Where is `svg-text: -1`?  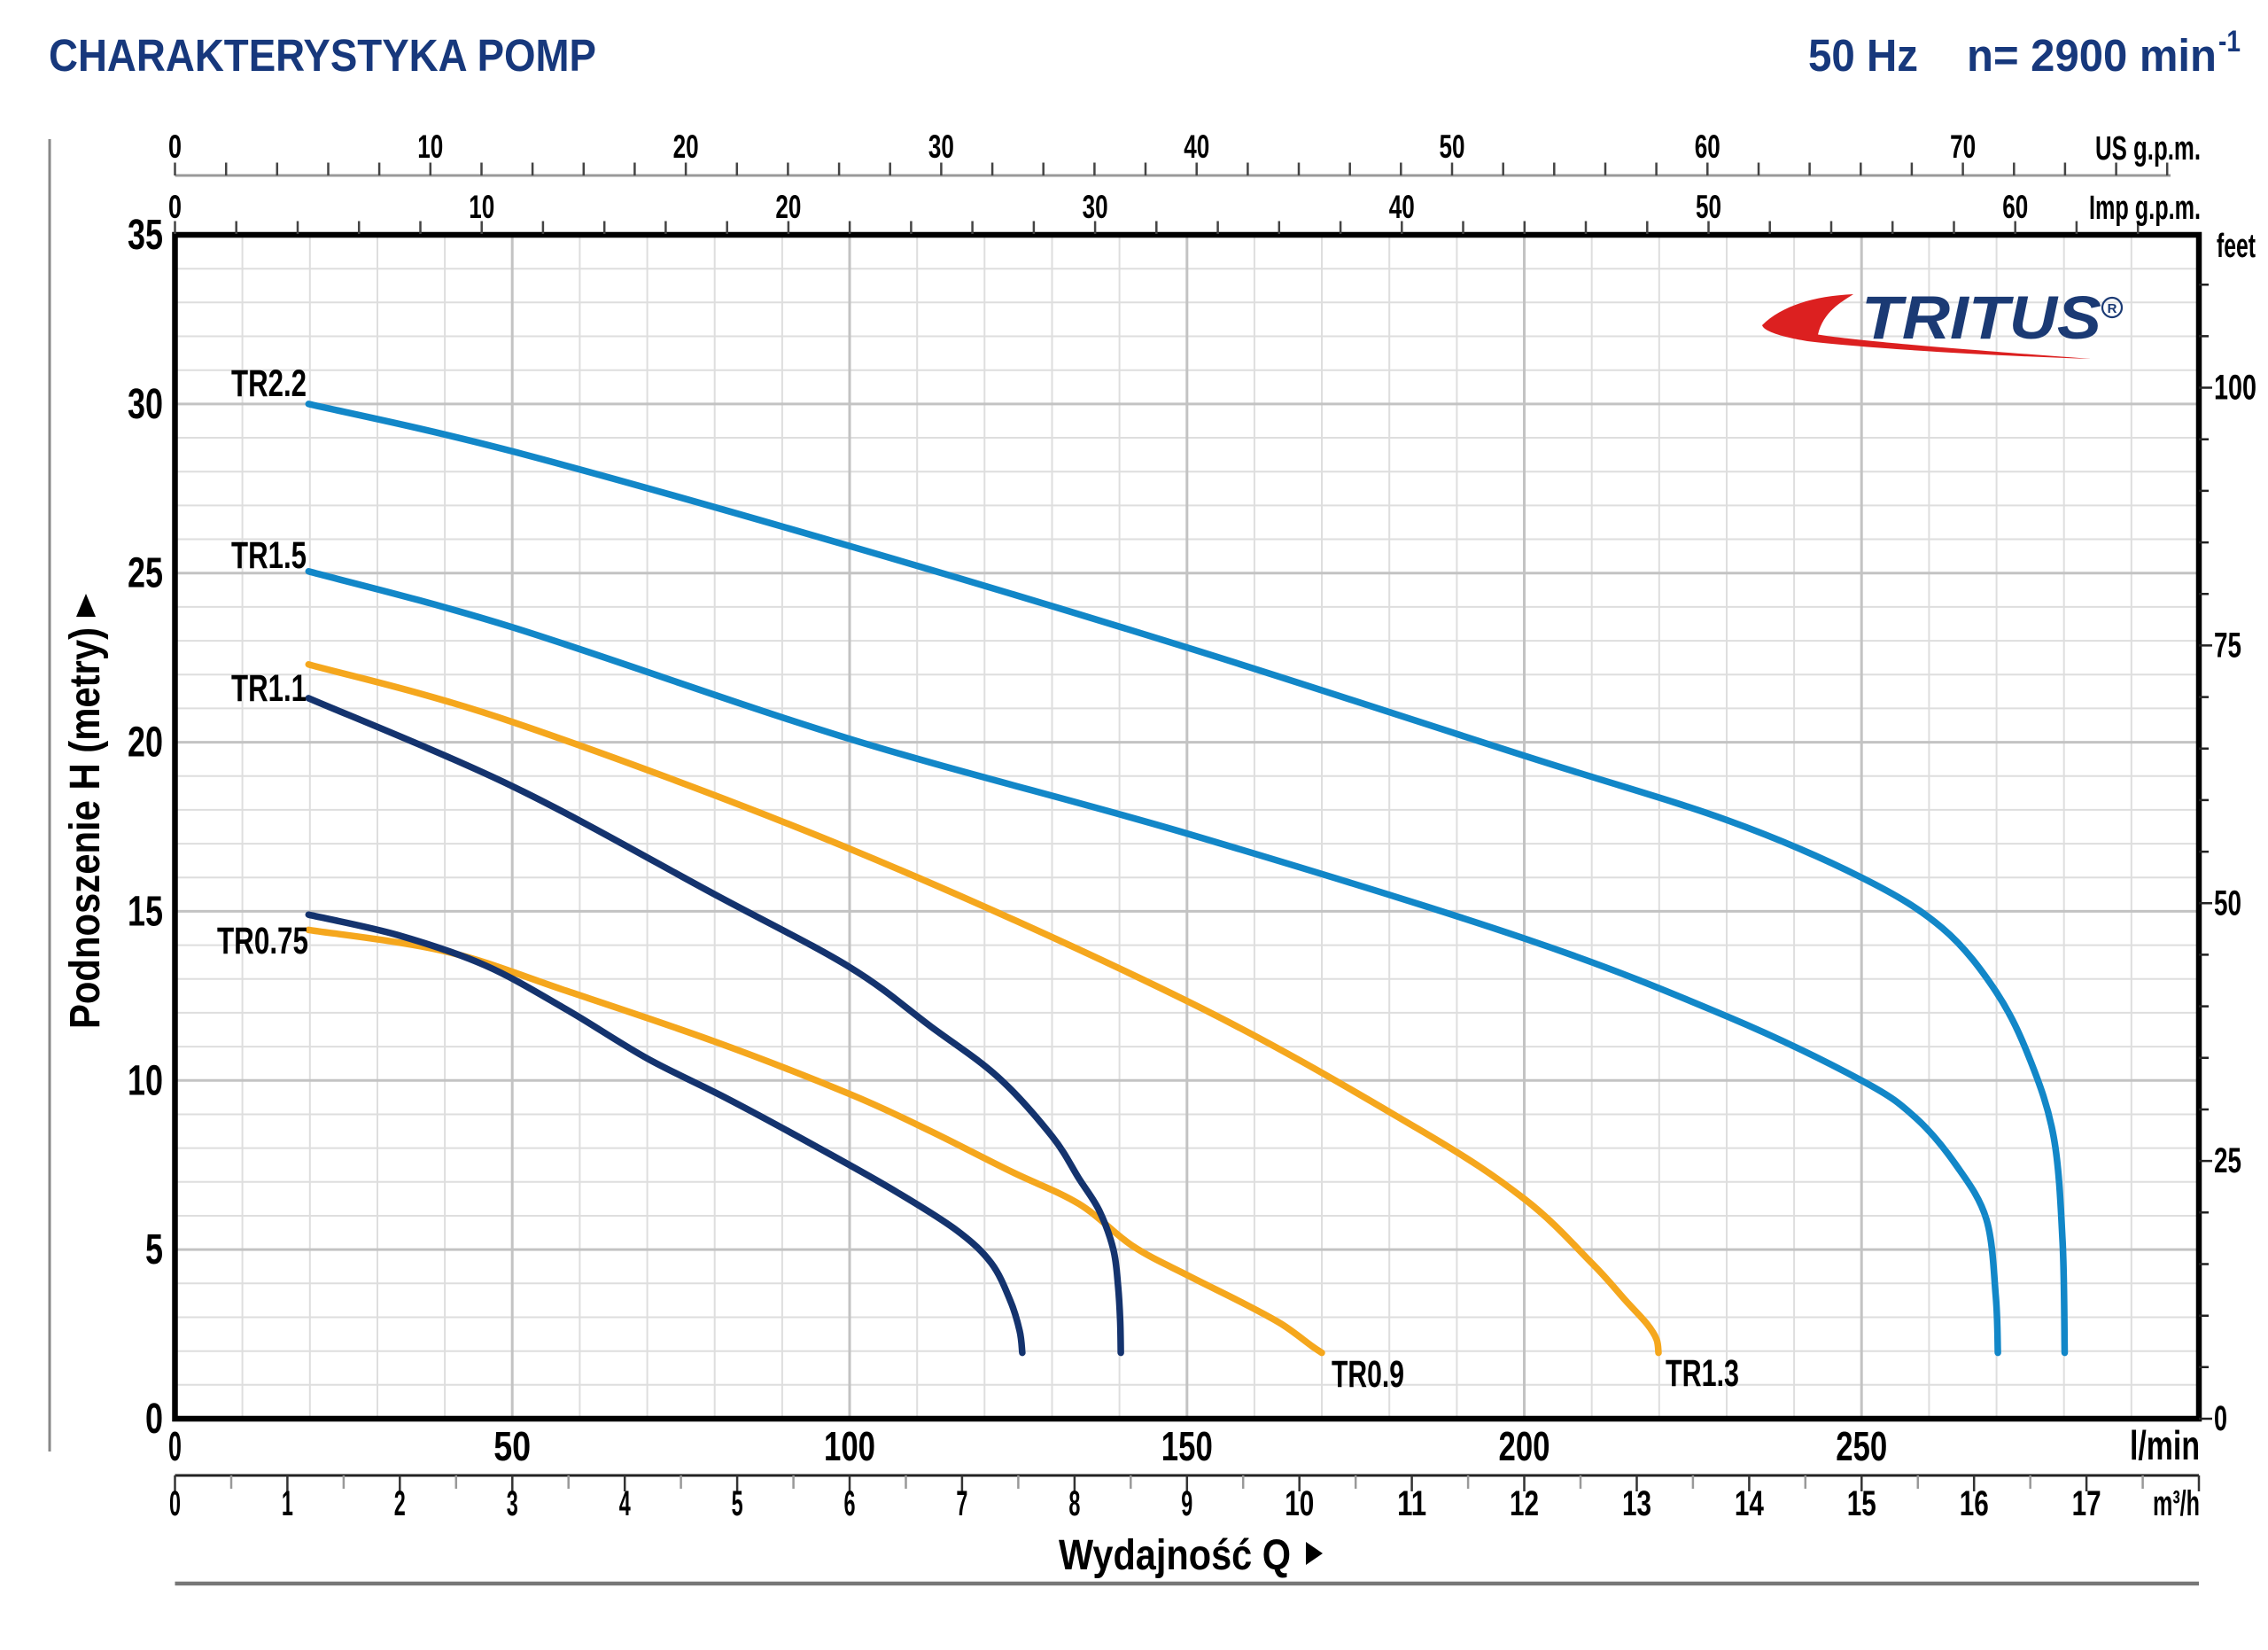 svg-text: -1 is located at coordinates (2229, 41).